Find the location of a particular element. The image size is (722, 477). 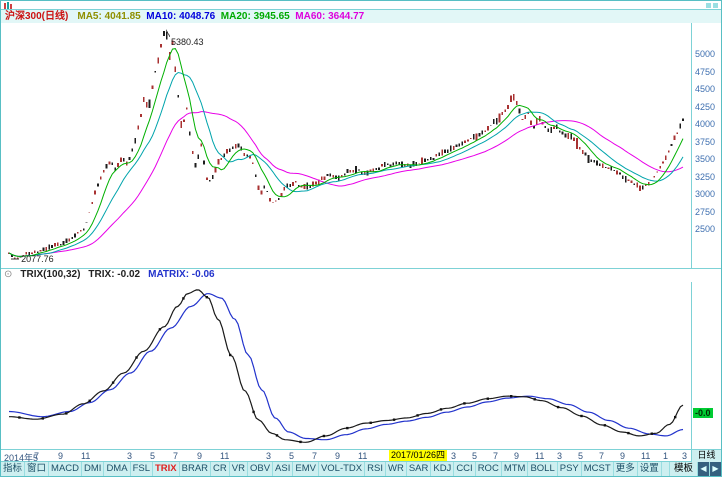

tab-mcst: MCST is located at coordinates (598, 469).